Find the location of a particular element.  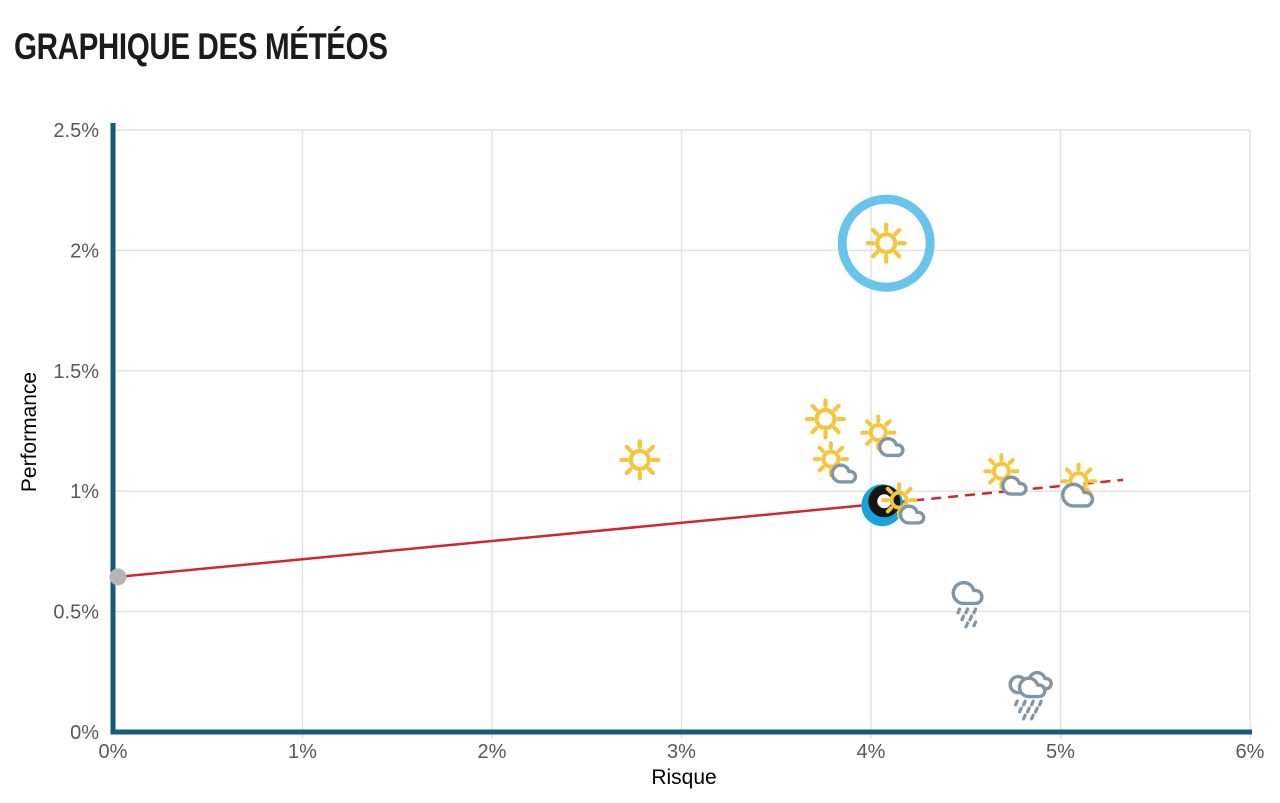

trend-line-solid is located at coordinates (499, 540).